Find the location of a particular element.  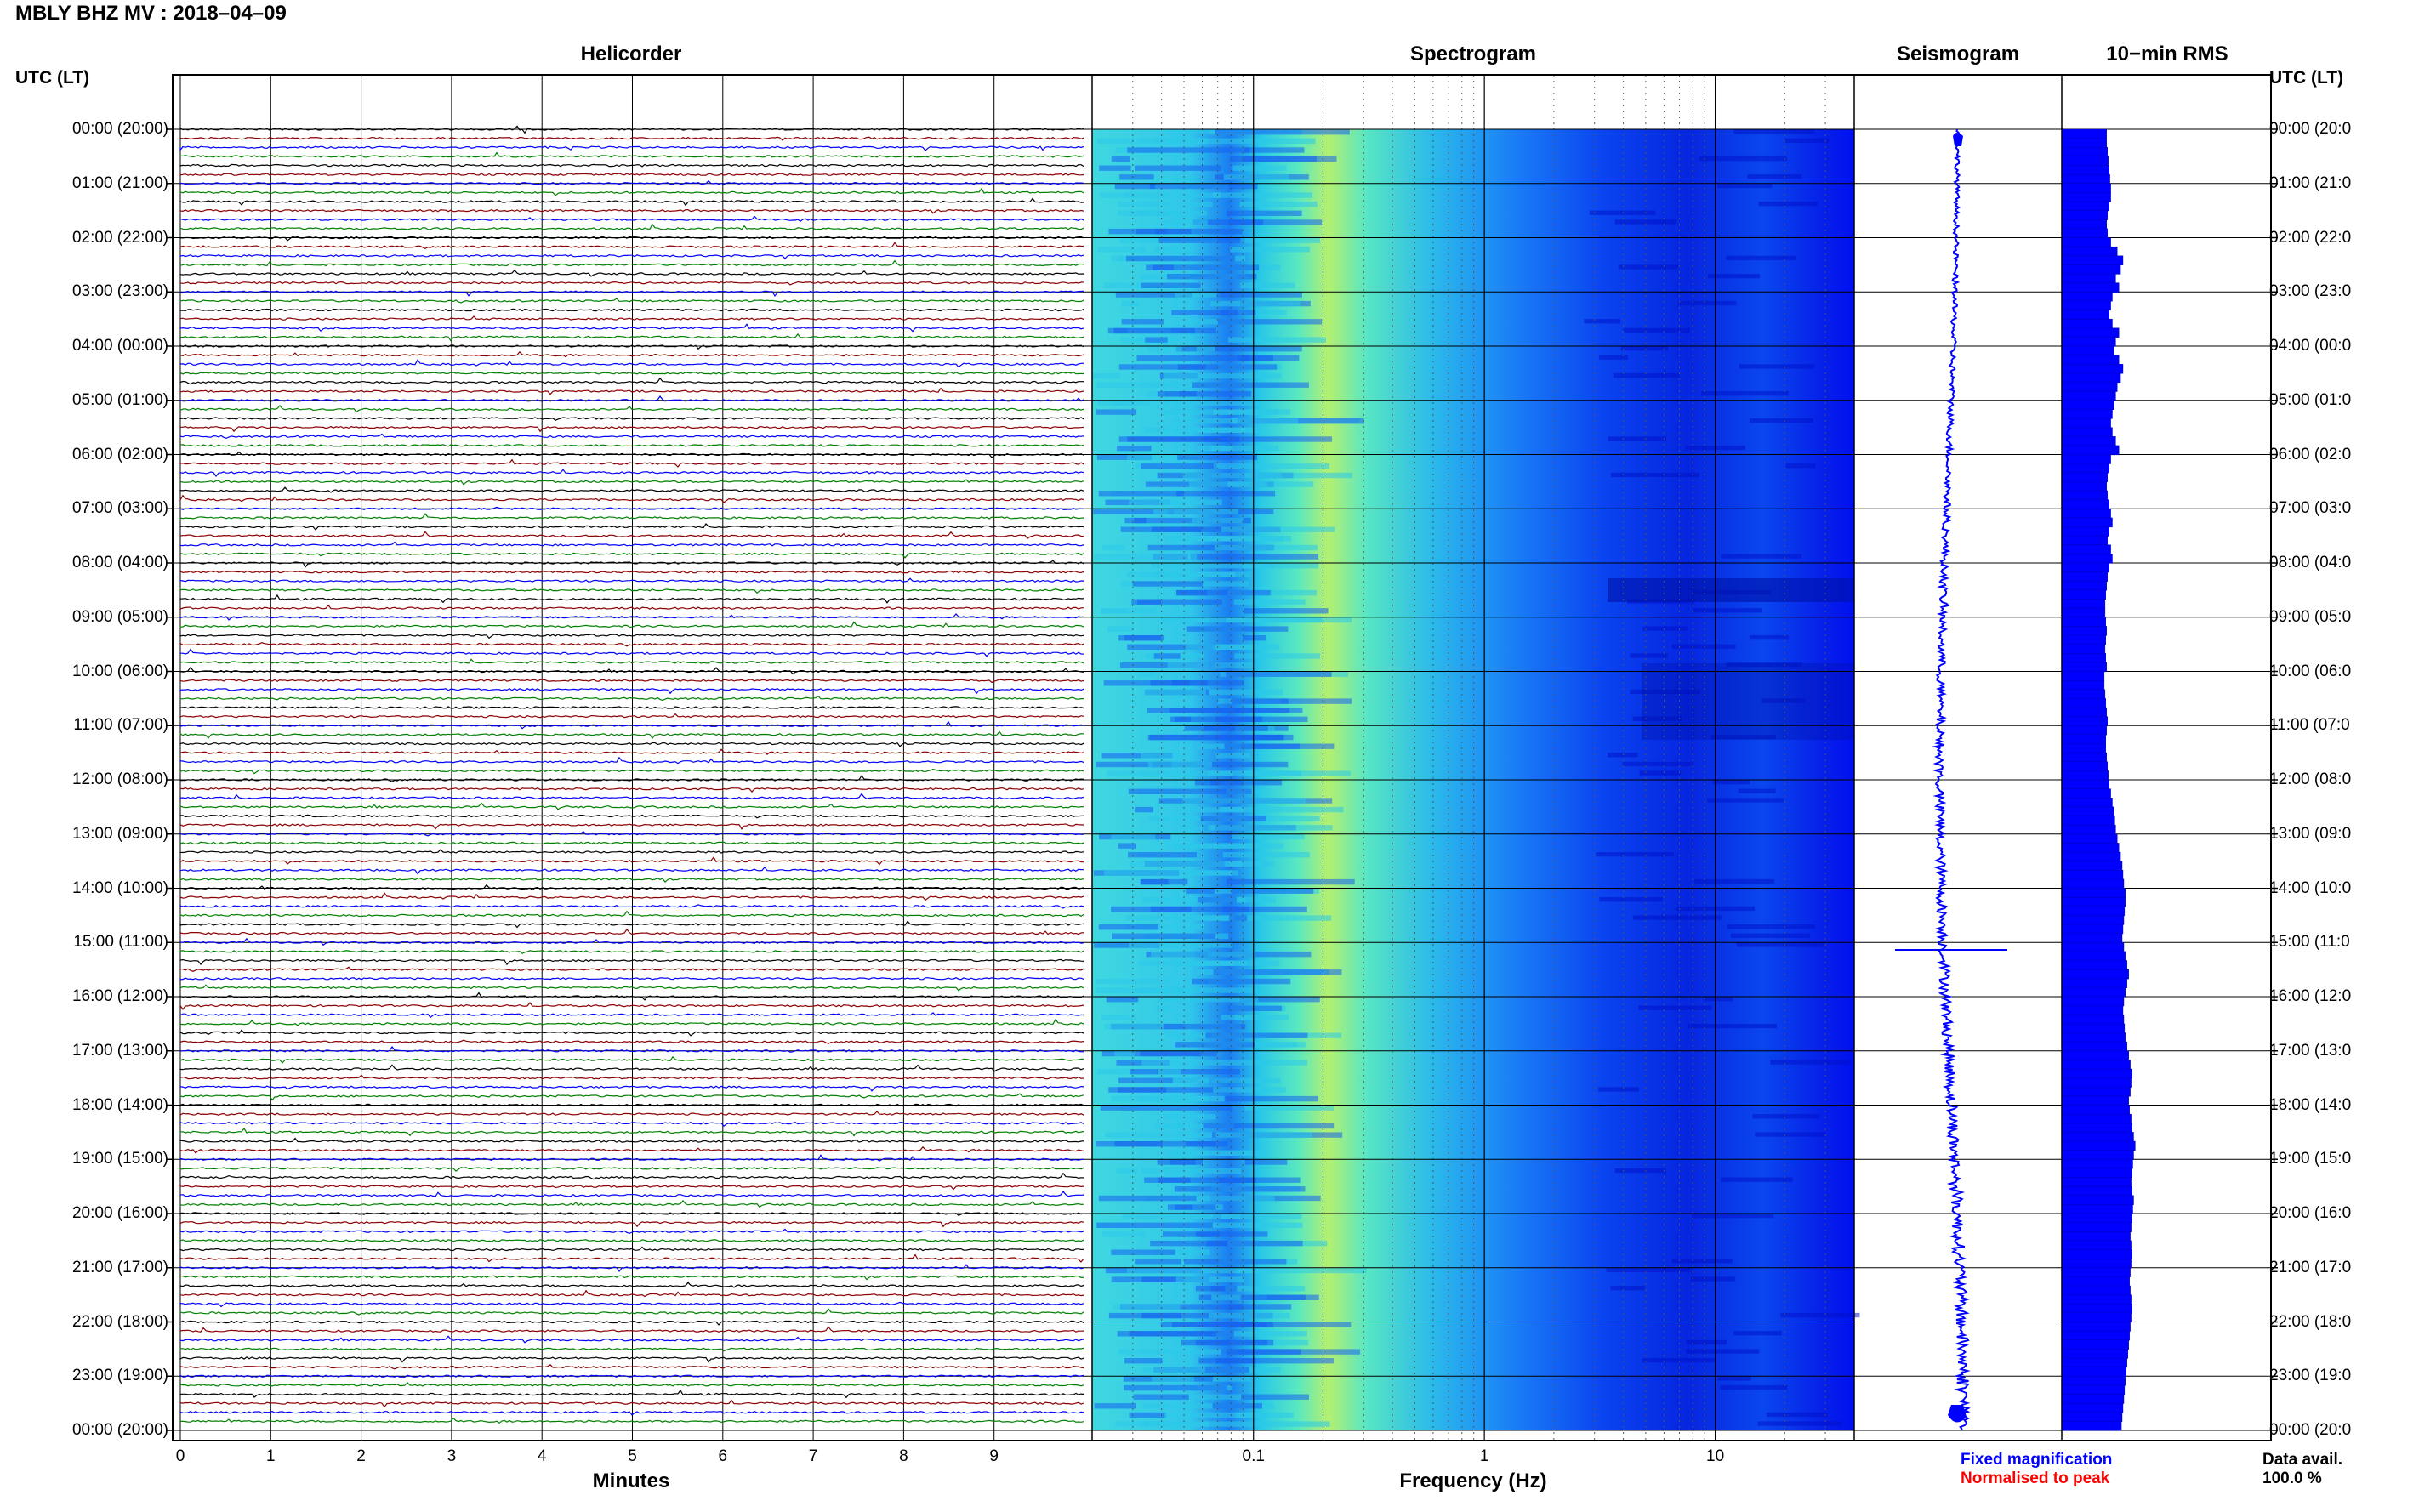

spectrogram-title: Spectrogram is located at coordinates (1473, 54).